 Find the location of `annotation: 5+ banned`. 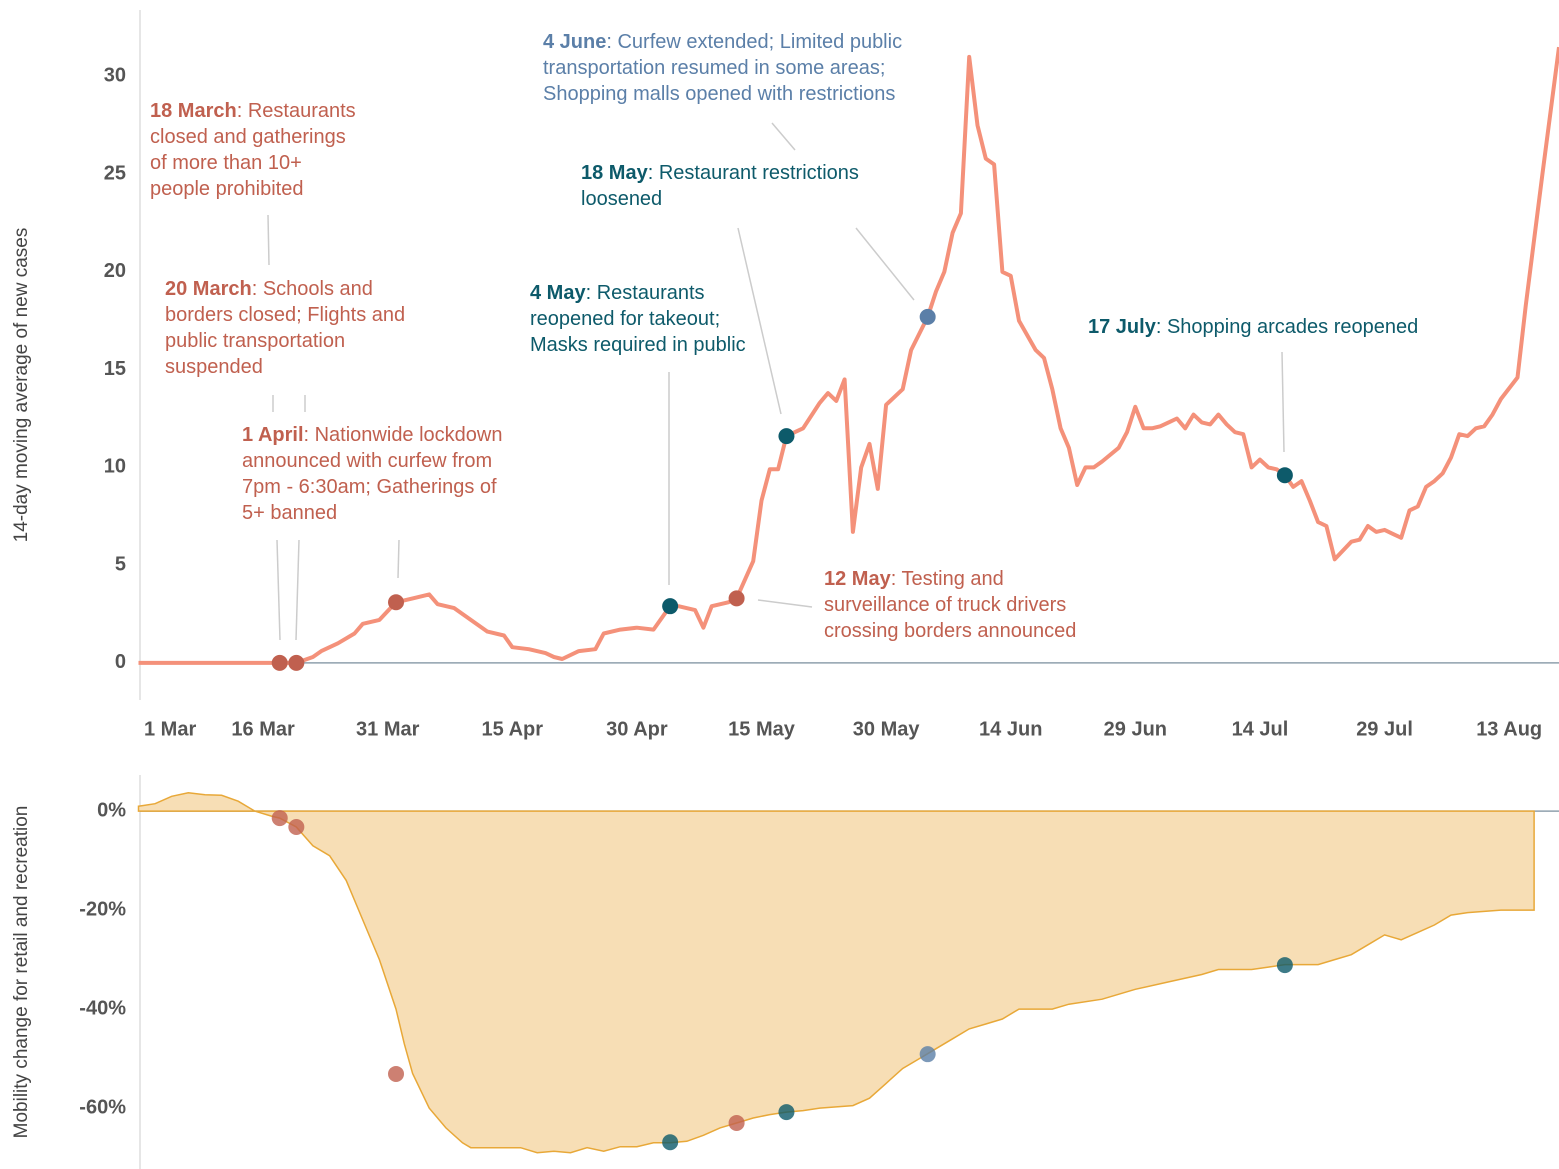

annotation: 5+ banned is located at coordinates (289, 513).